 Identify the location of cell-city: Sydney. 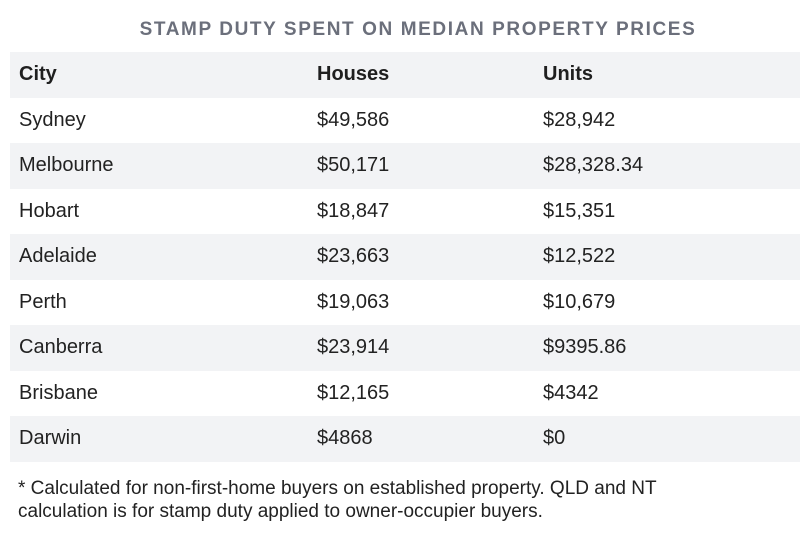
(52, 119).